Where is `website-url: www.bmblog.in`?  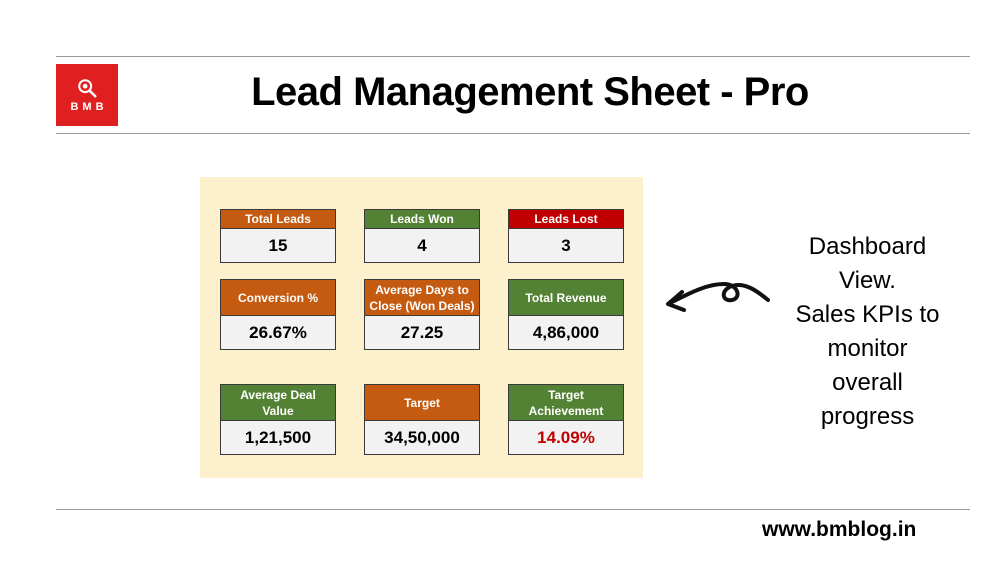 website-url: www.bmblog.in is located at coordinates (839, 529).